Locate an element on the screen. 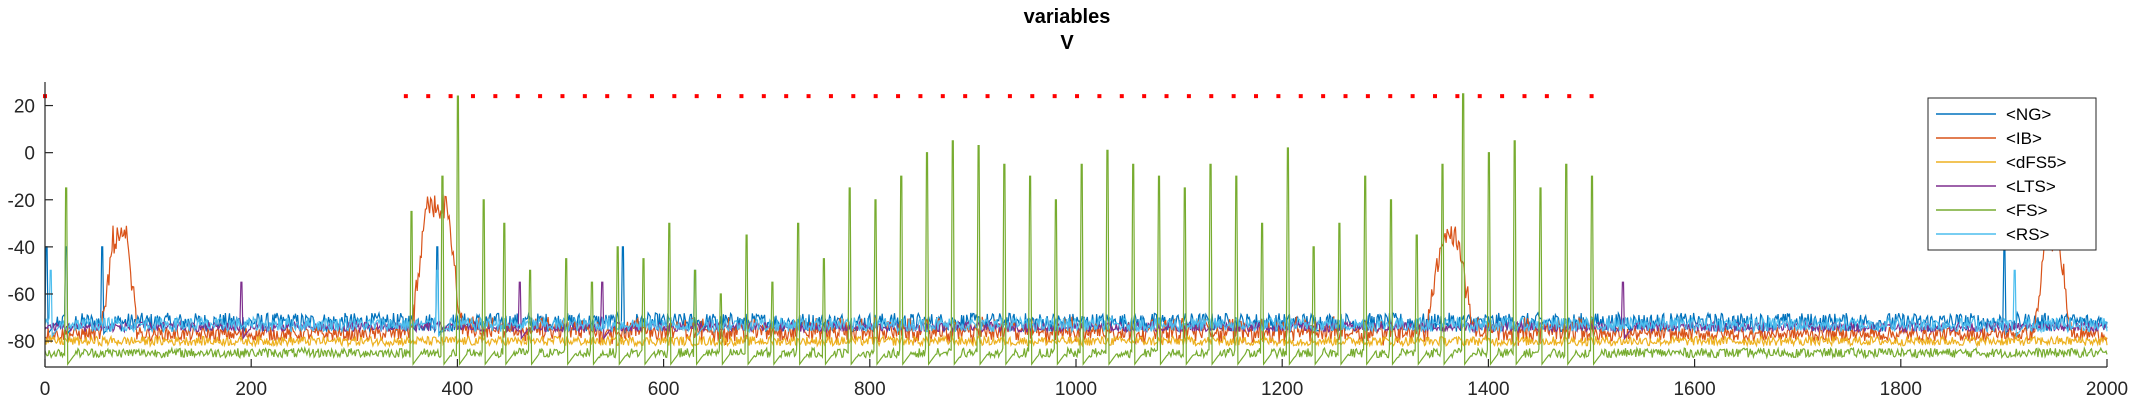 The height and width of the screenshot is (400, 2133). red-markers is located at coordinates (818, 96).